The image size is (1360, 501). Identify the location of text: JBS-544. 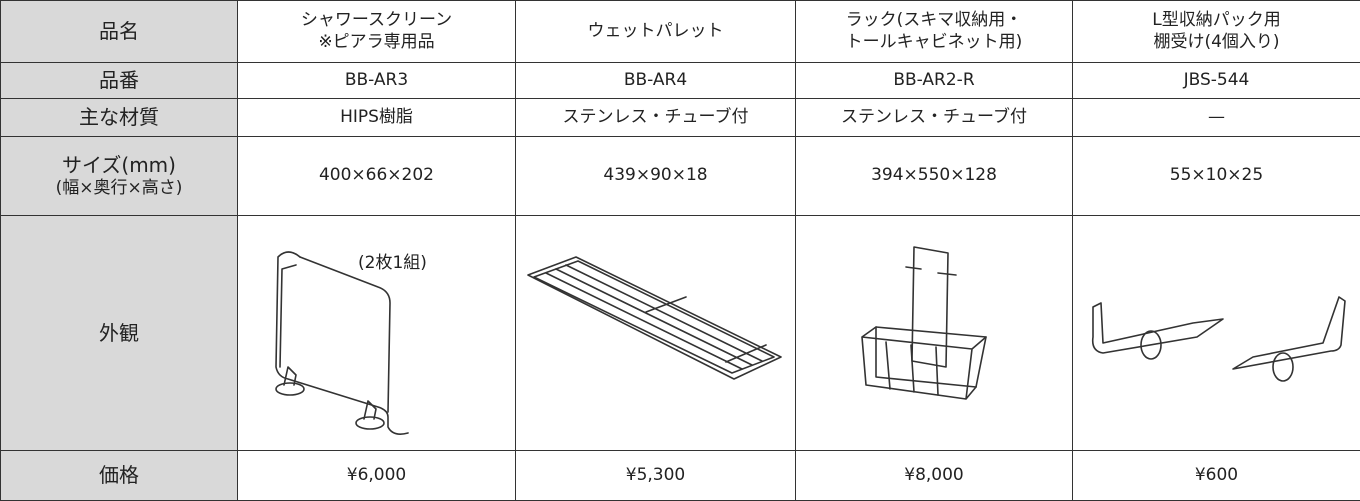
(1216, 80).